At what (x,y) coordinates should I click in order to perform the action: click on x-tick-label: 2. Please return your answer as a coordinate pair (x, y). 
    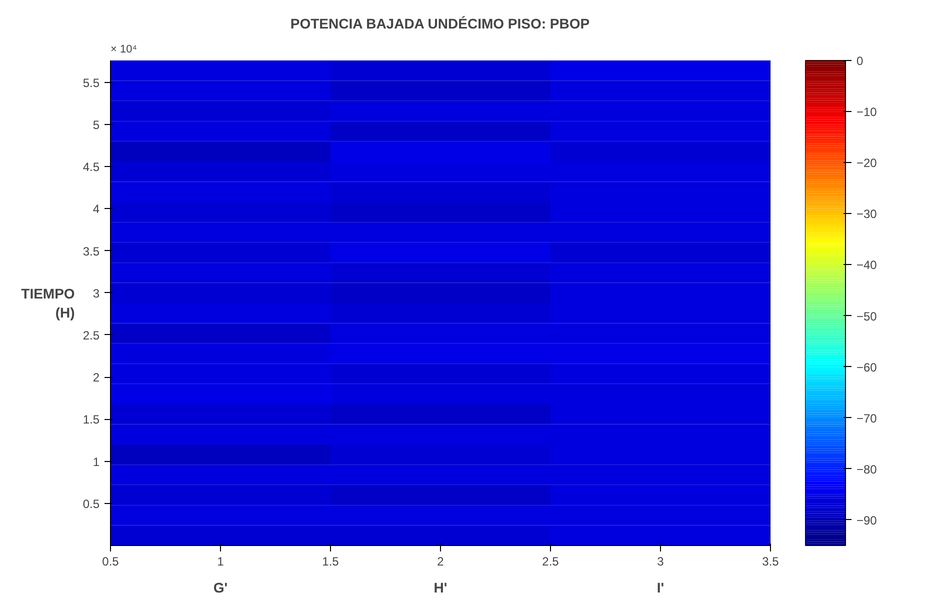
    Looking at the image, I should click on (440, 561).